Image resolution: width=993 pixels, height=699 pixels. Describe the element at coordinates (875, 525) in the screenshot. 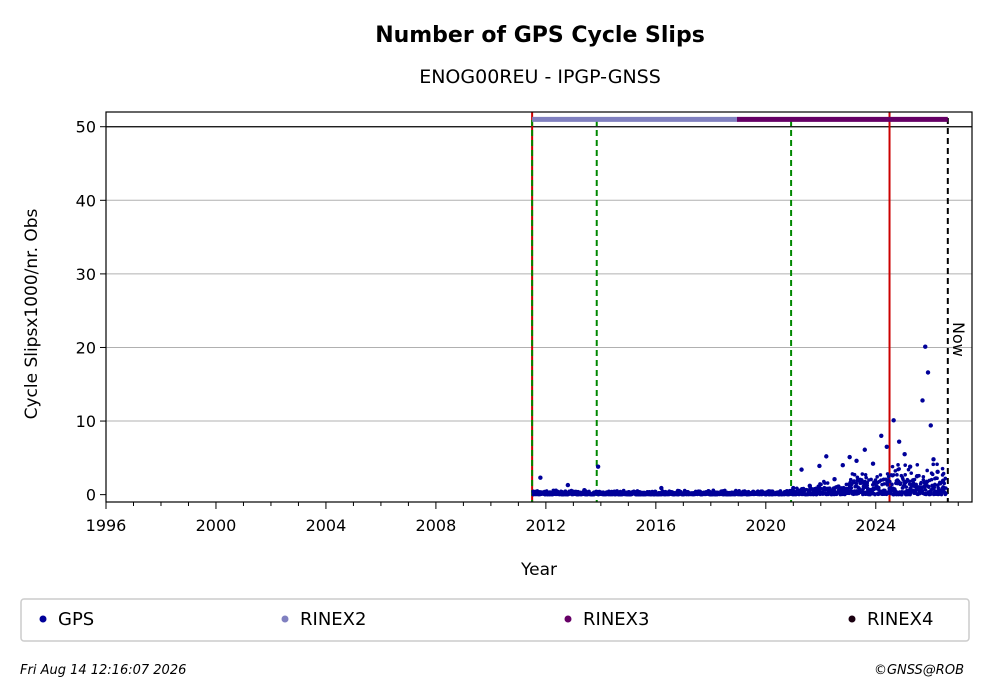

I see `x-tick-label: 2024` at that location.